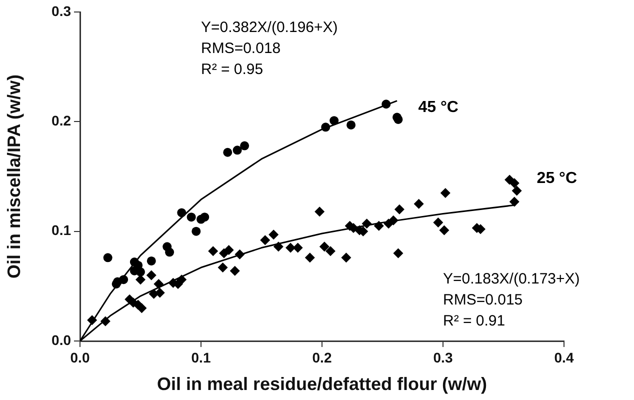 The image size is (634, 400). I want to click on annotation: Y=0.382X/(0.196+X) RMS=0.018 R² = 0.95, so click(269, 48).